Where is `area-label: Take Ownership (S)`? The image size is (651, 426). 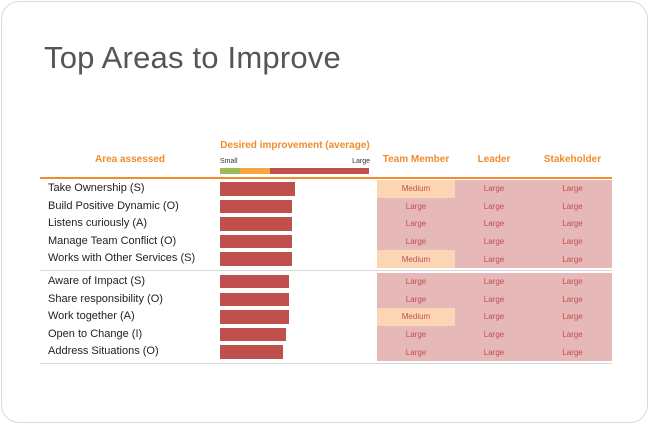 area-label: Take Ownership (S) is located at coordinates (96, 188).